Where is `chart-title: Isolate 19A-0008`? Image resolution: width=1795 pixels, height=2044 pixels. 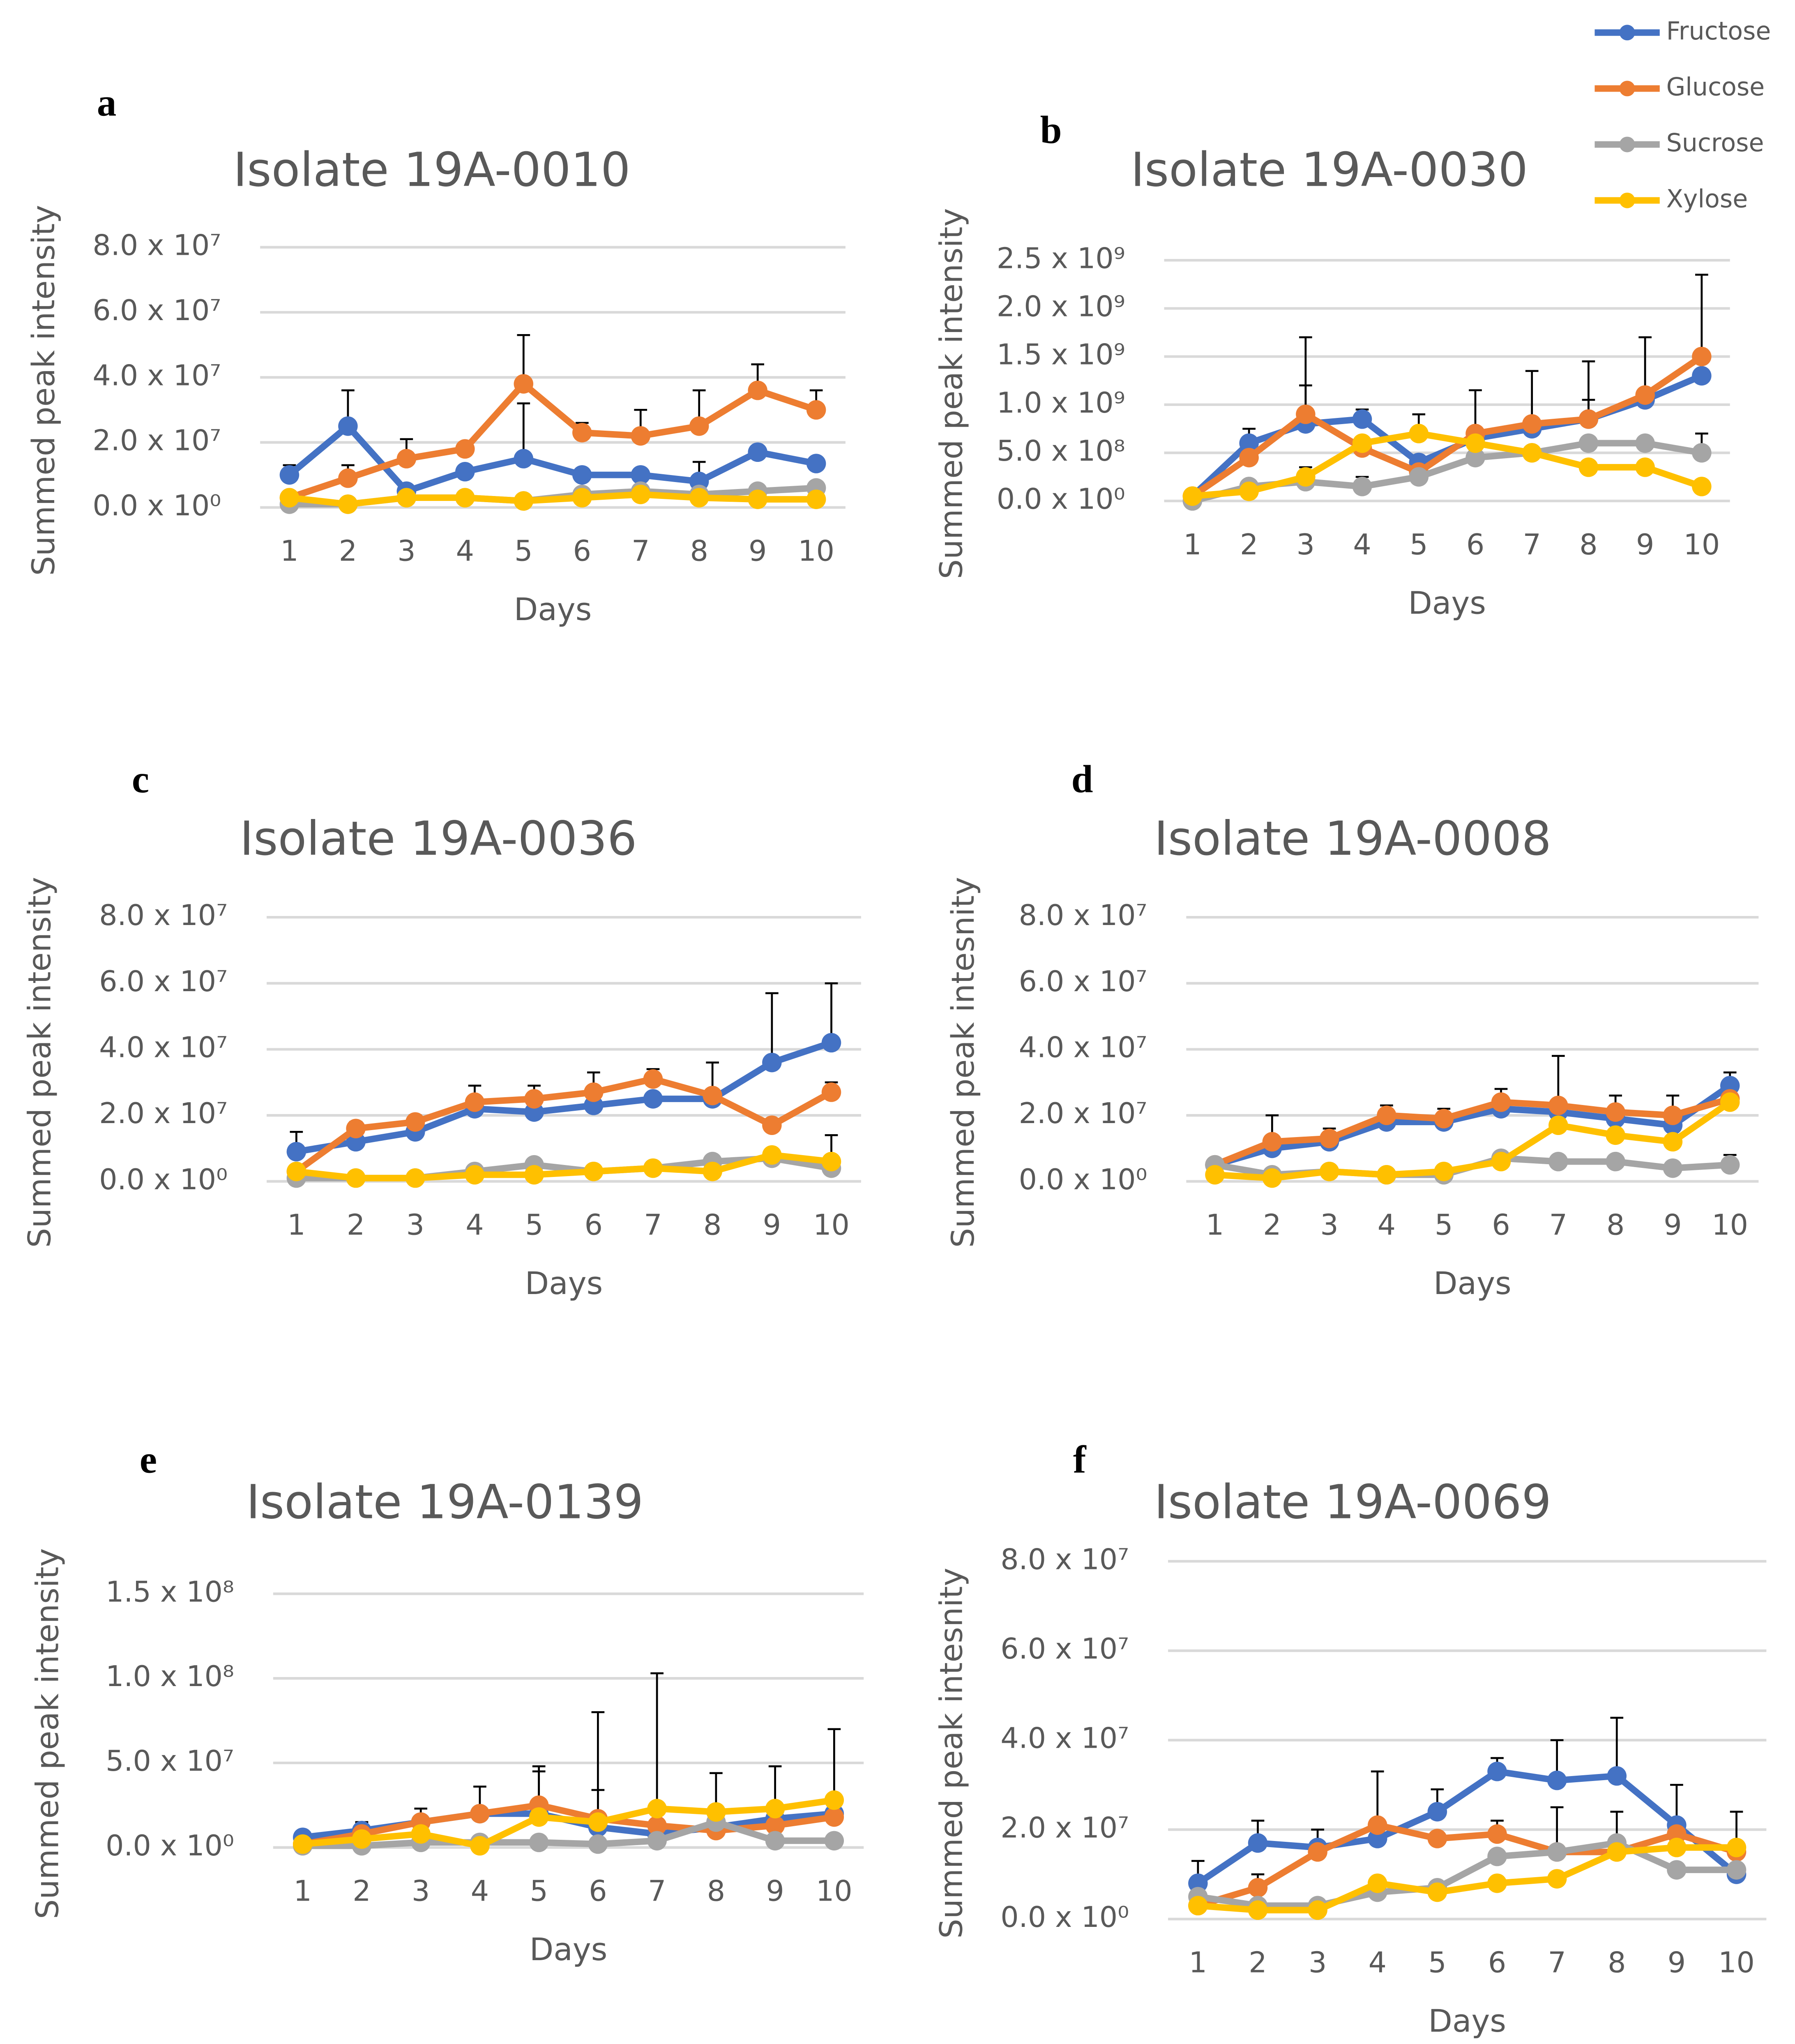 chart-title: Isolate 19A-0008 is located at coordinates (1352, 839).